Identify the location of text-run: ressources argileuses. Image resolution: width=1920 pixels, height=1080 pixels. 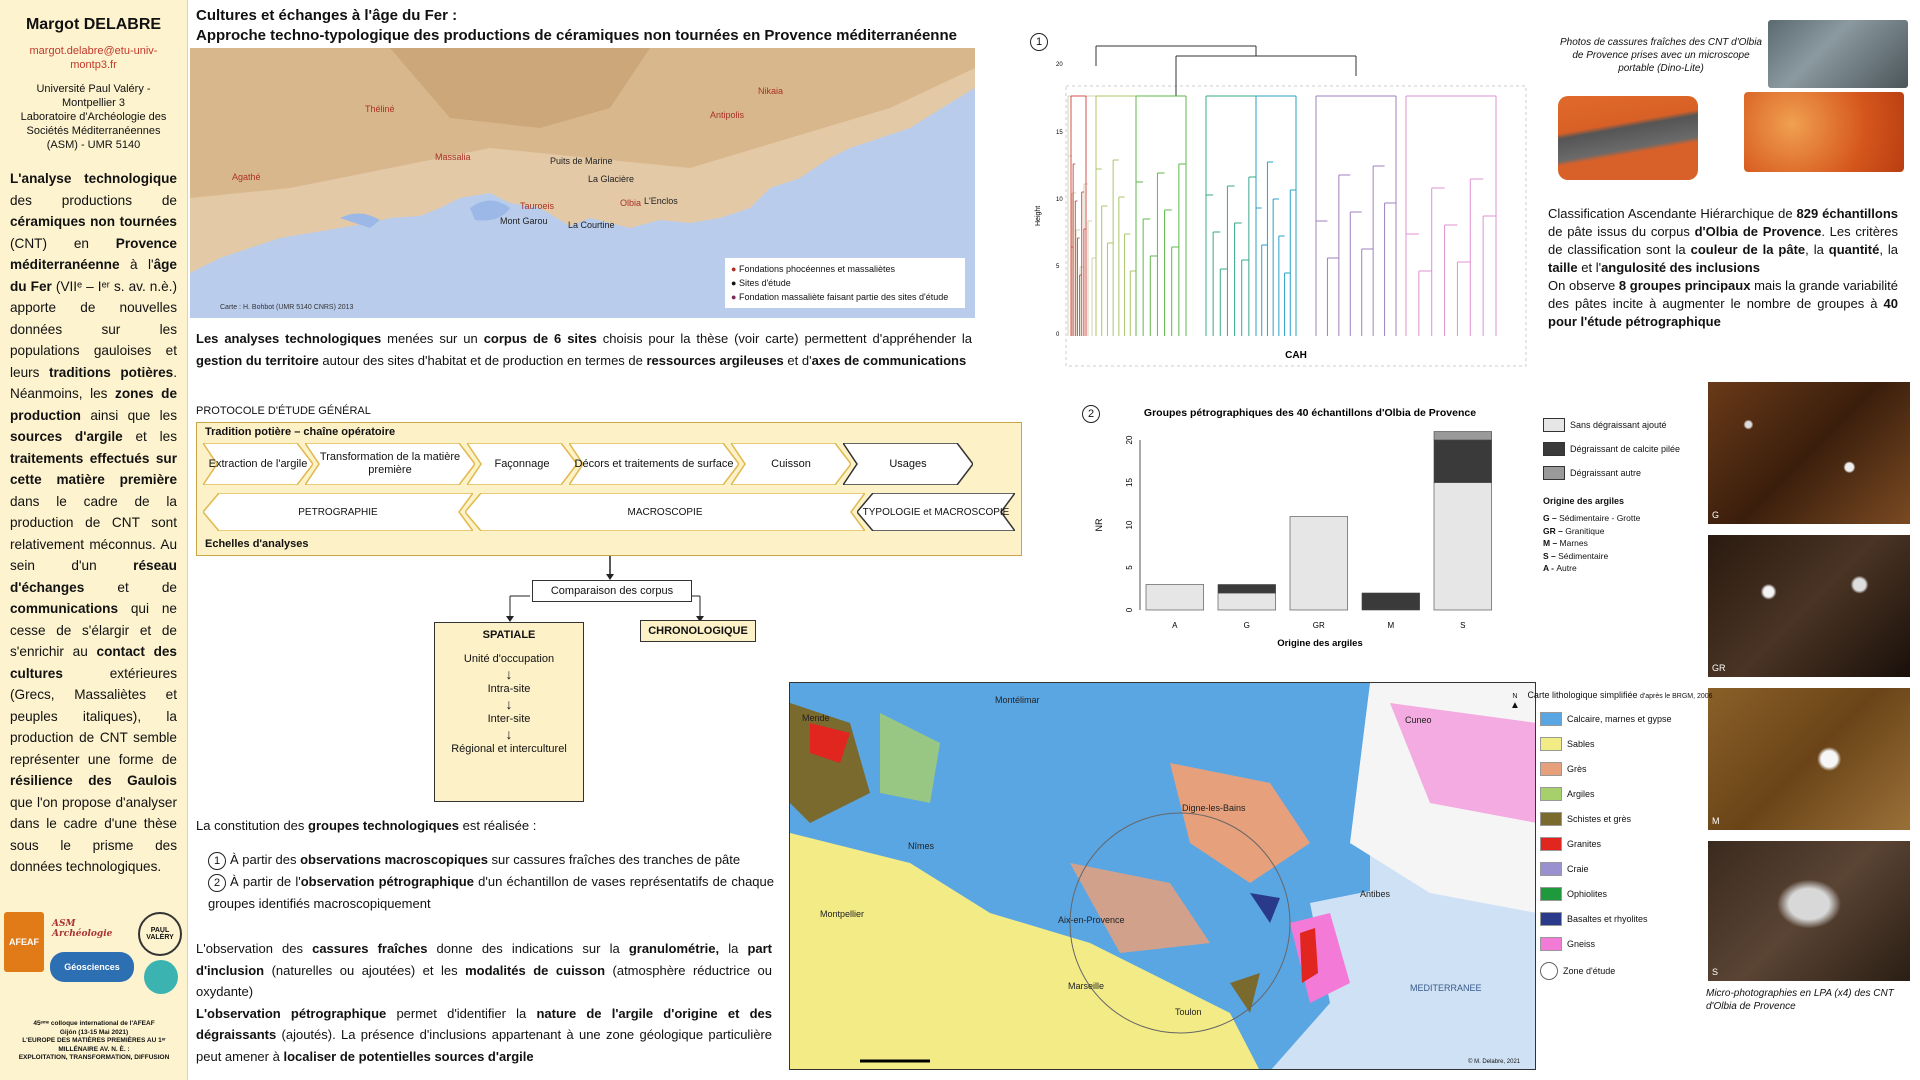
(715, 360).